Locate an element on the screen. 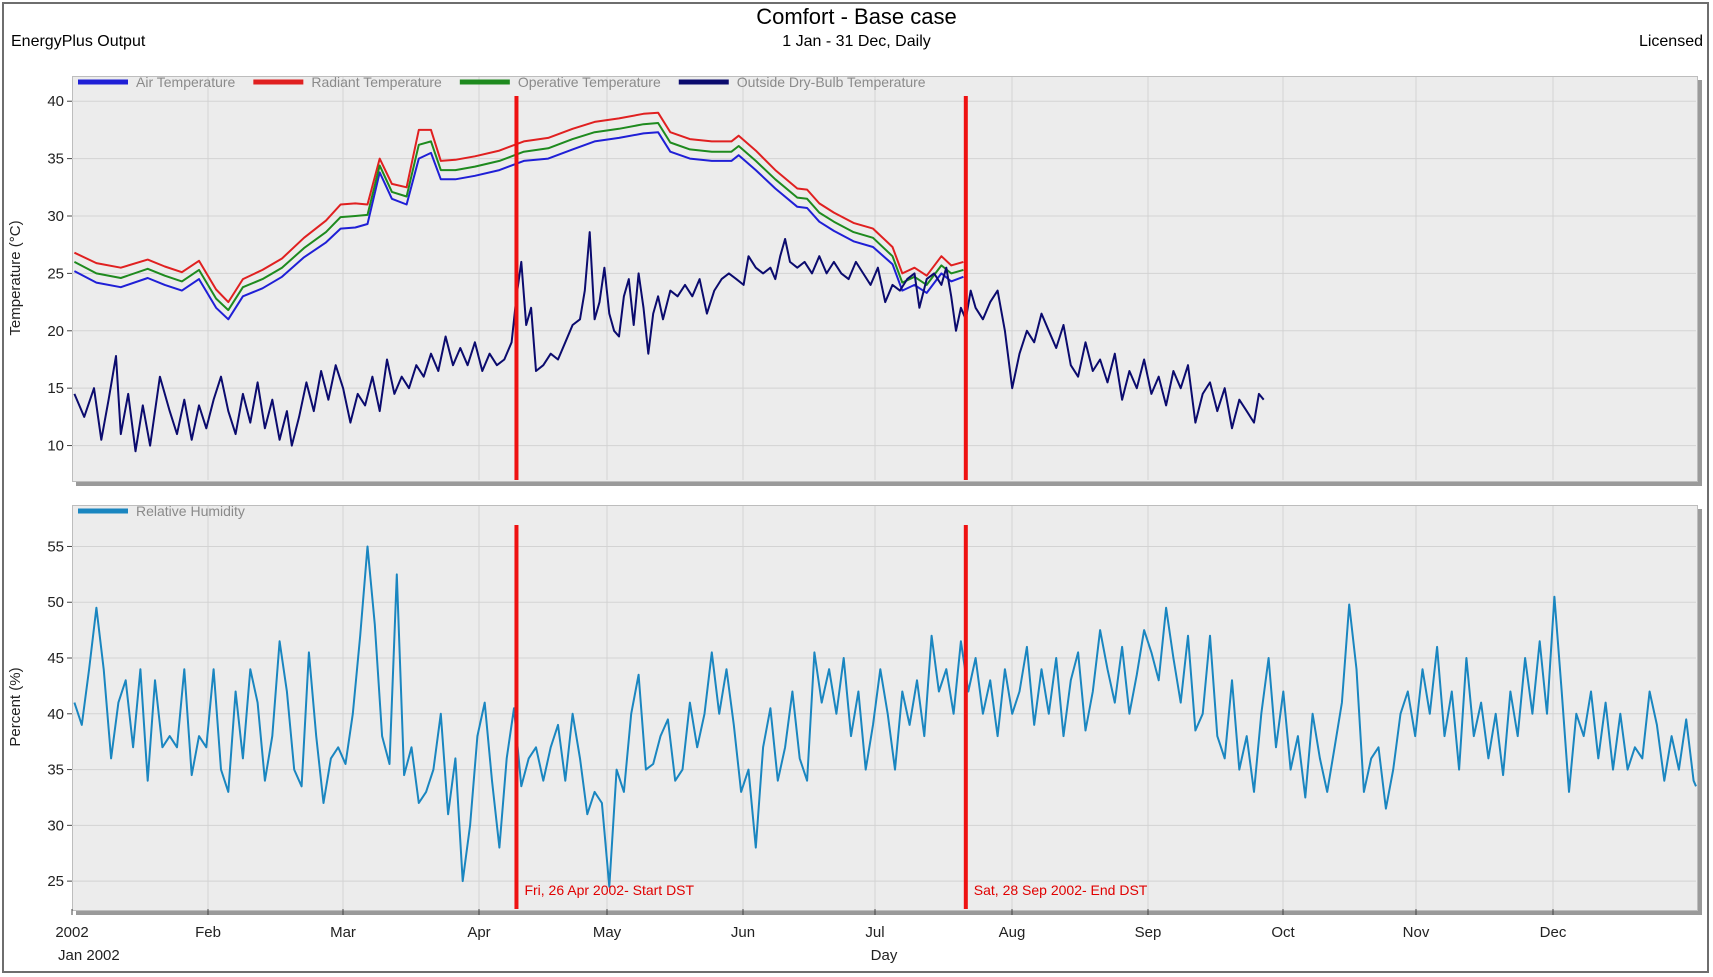 This screenshot has height=977, width=1713. x-tick-label: Oct is located at coordinates (1283, 932).